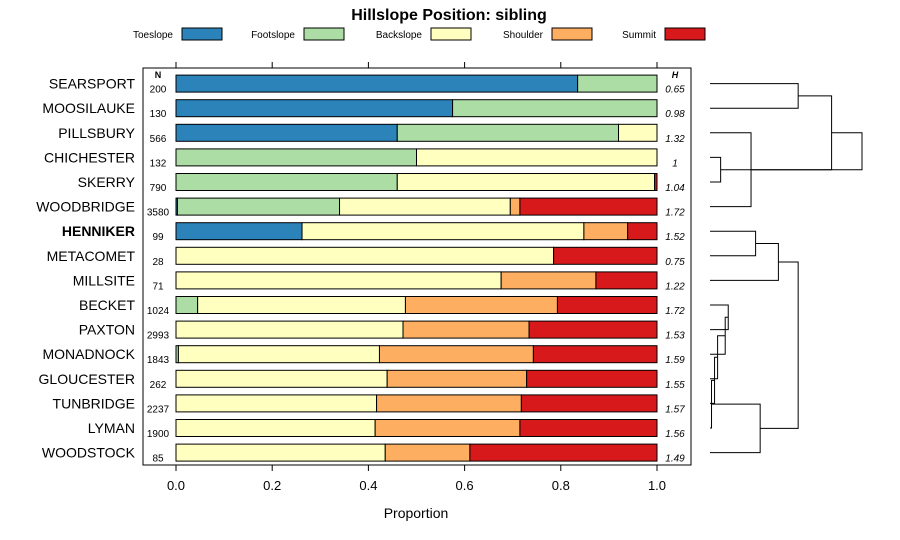 The image size is (900, 540). Describe the element at coordinates (98, 231) in the screenshot. I see `row-label: HENNIKER` at that location.